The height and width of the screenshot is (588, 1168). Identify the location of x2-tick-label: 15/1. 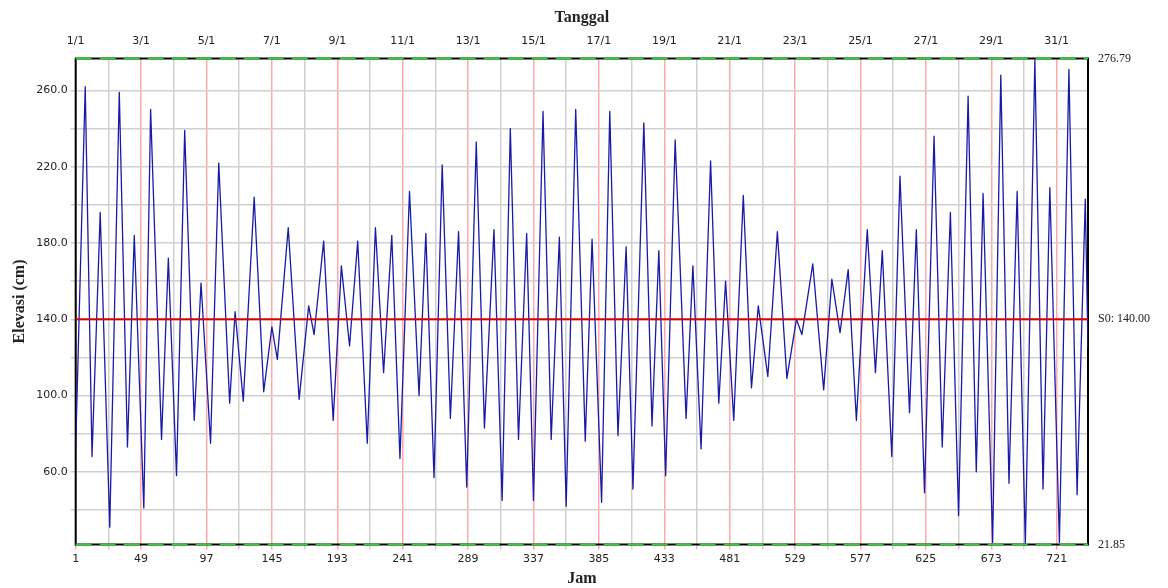
(533, 40).